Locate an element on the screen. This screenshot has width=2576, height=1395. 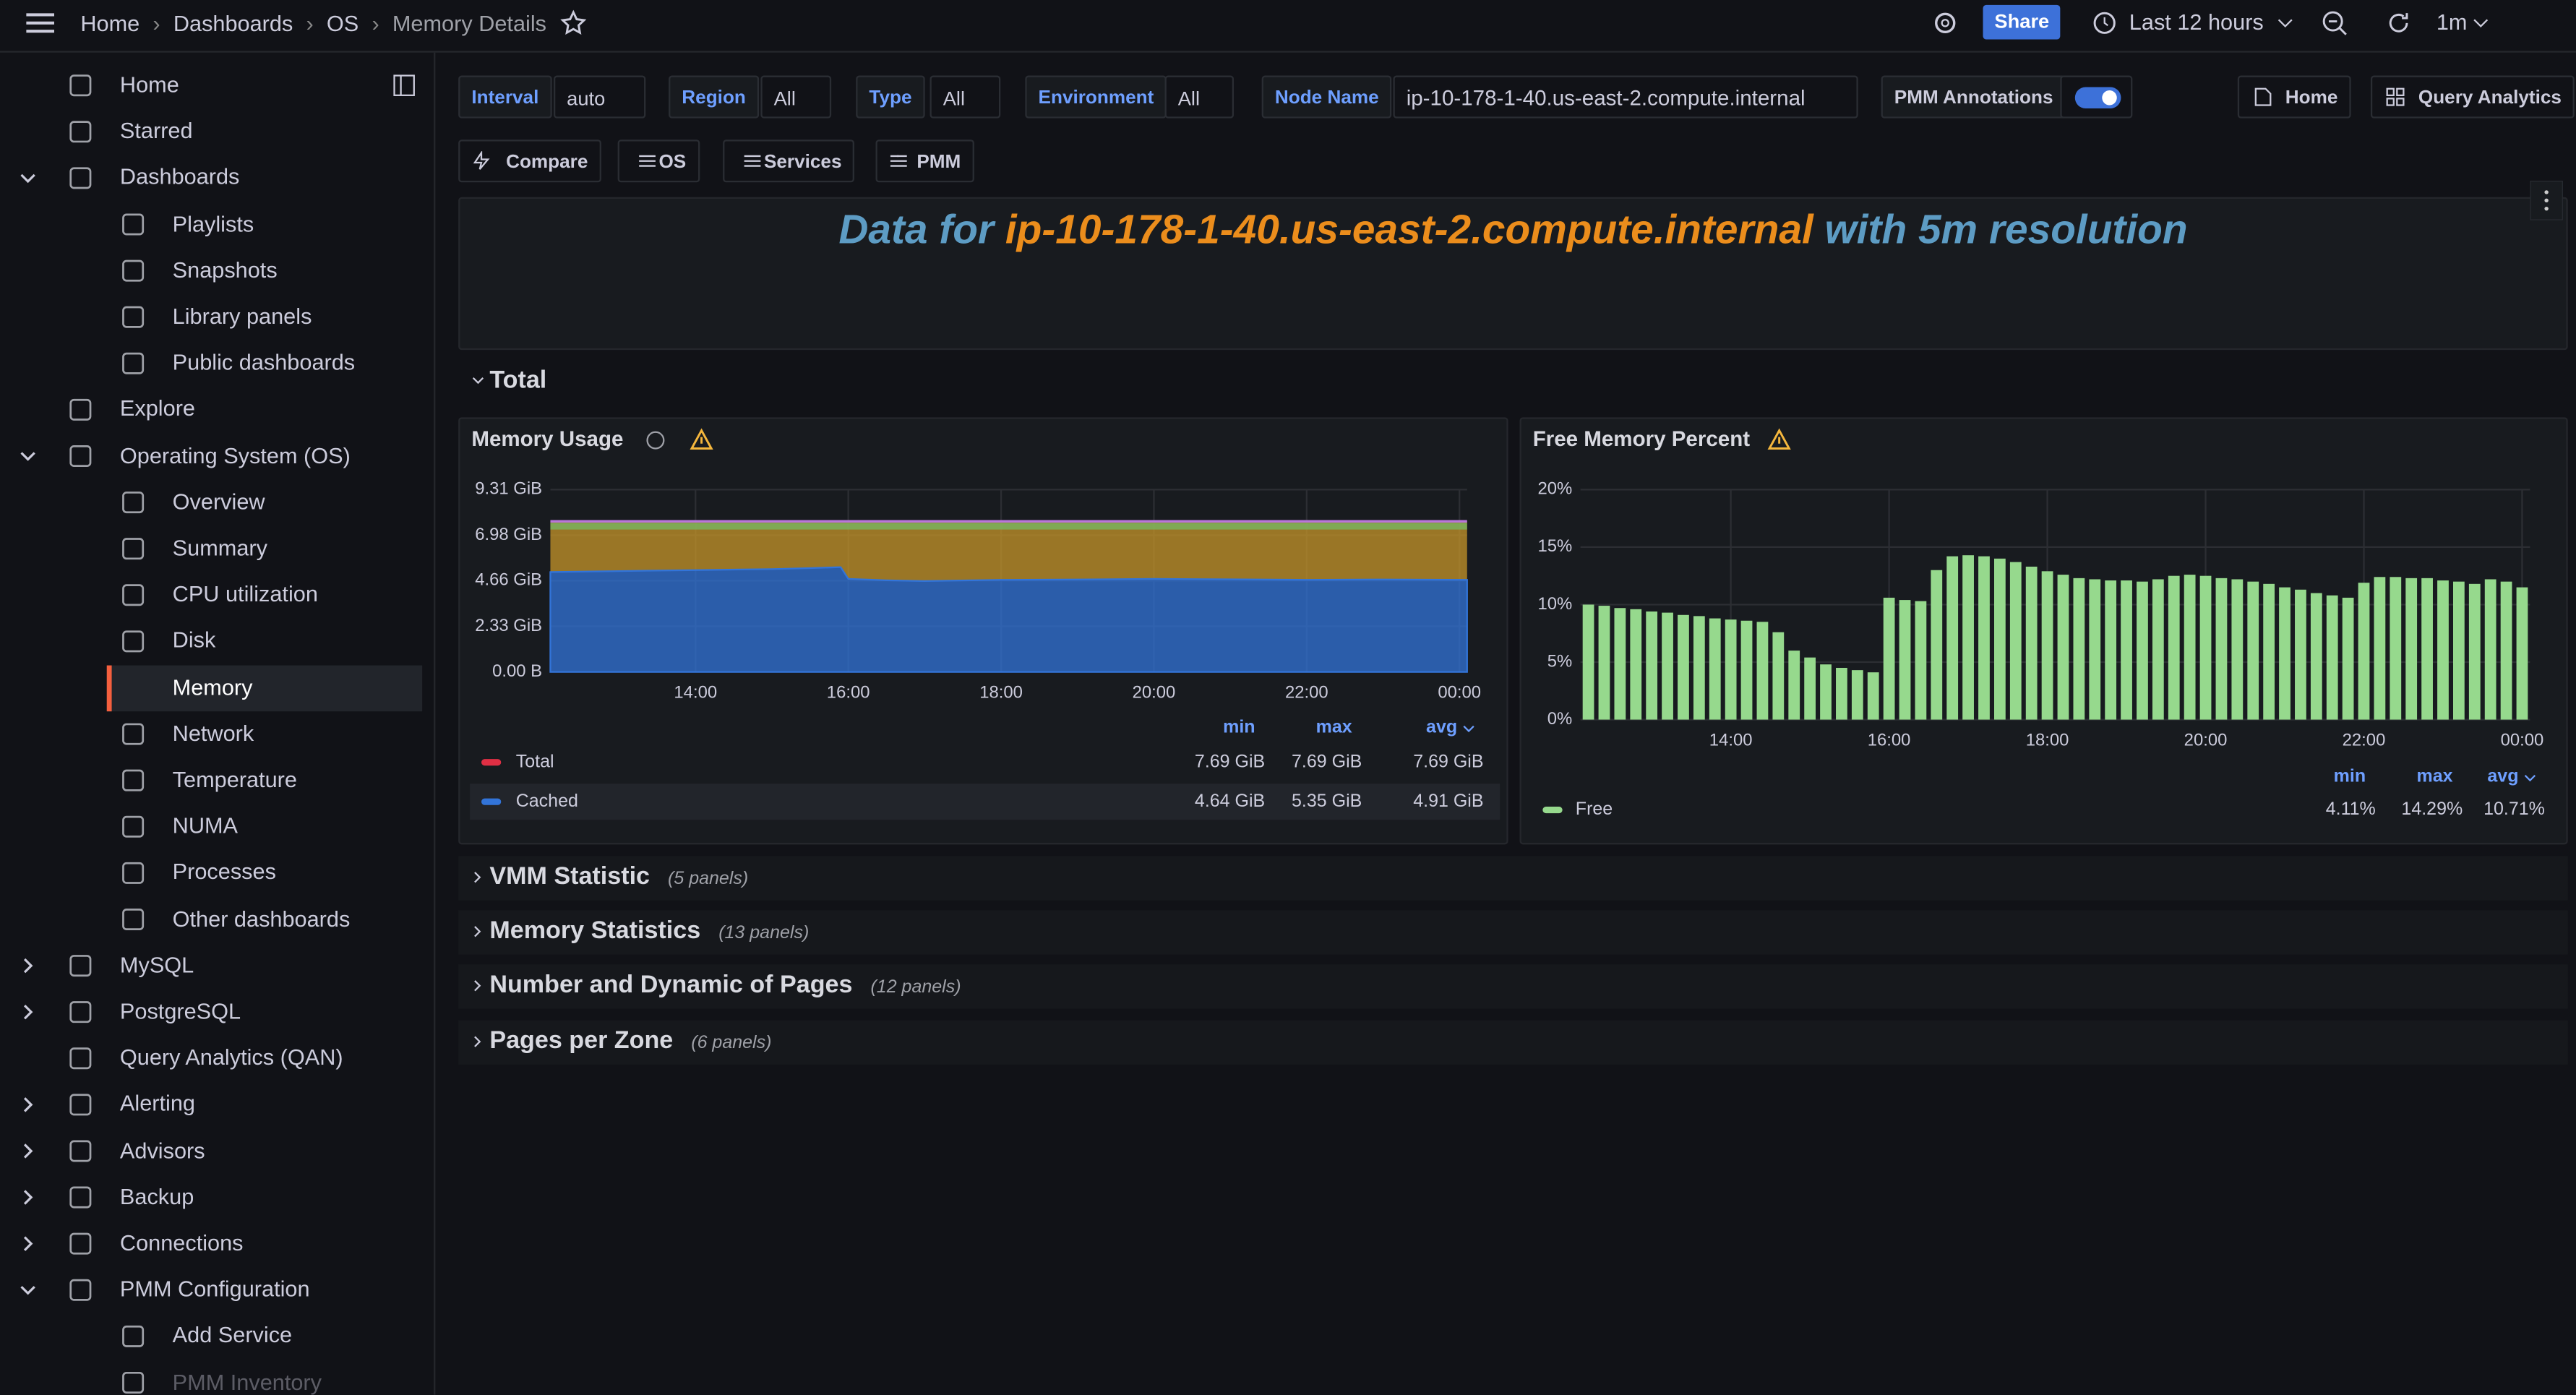
link-button: Services is located at coordinates (789, 161).